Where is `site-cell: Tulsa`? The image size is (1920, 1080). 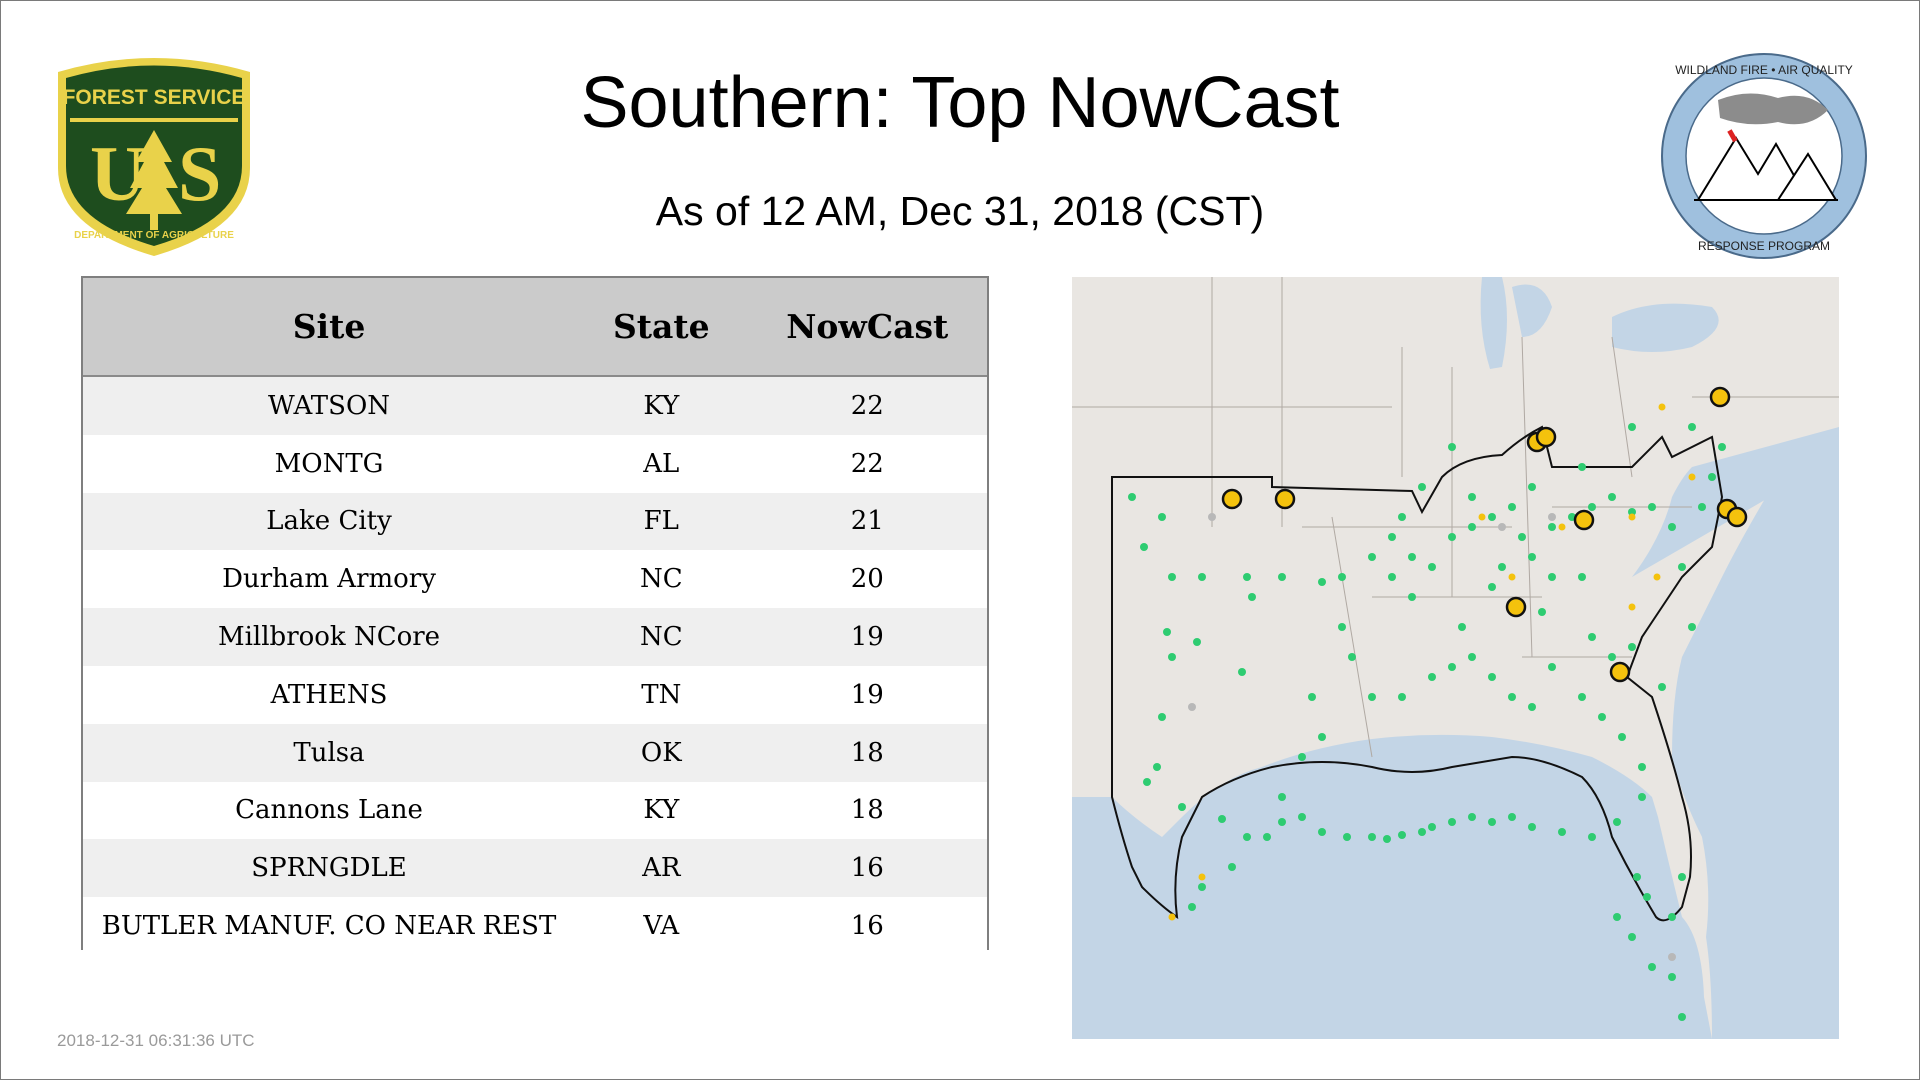
site-cell: Tulsa is located at coordinates (329, 752).